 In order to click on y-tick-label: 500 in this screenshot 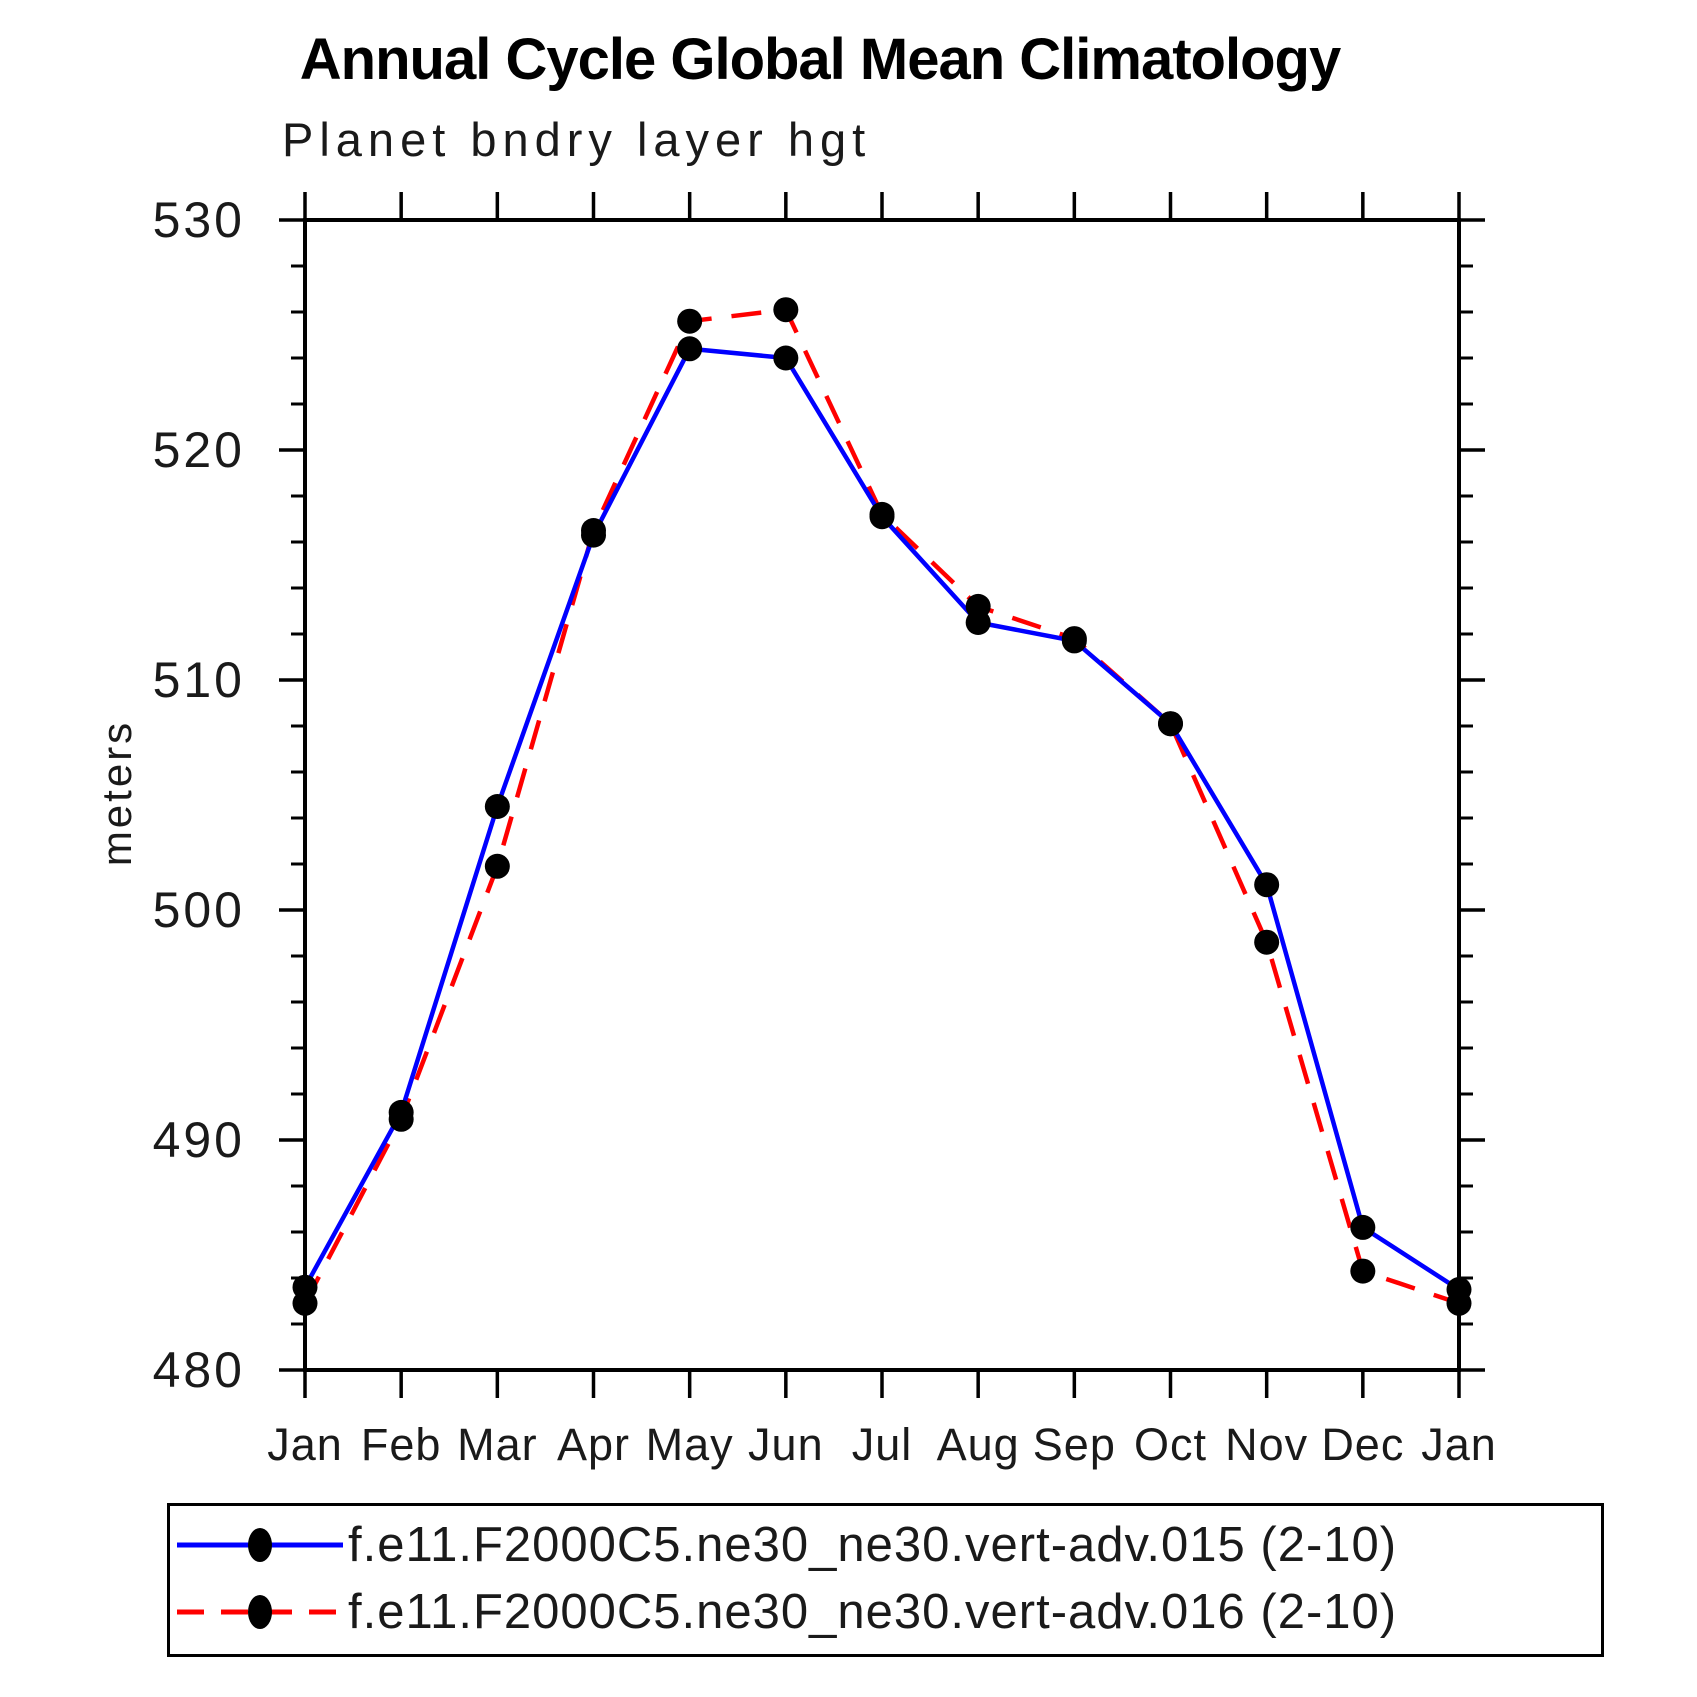, I will do `click(199, 910)`.